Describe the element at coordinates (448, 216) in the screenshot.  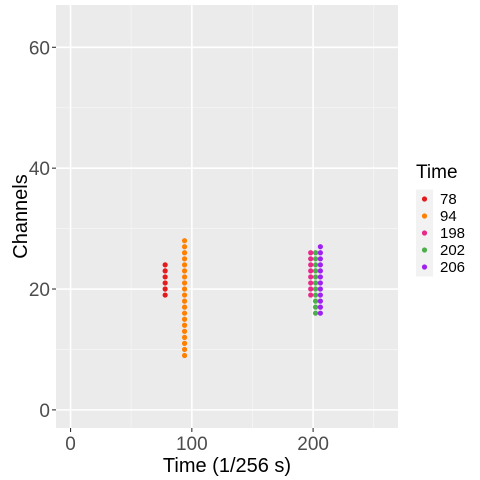
I see `legend-label: 94` at that location.